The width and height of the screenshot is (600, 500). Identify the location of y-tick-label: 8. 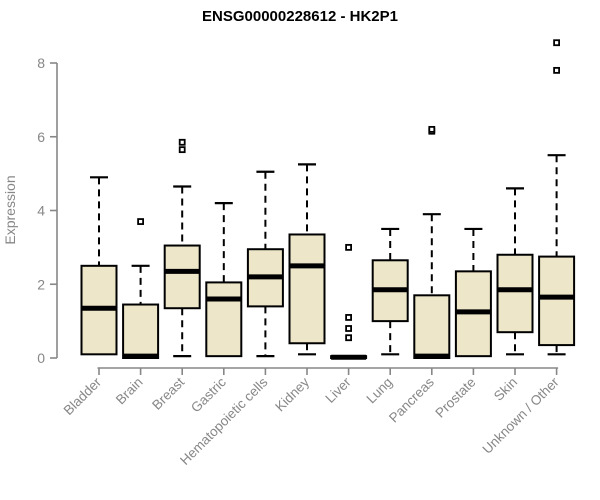
(41, 63).